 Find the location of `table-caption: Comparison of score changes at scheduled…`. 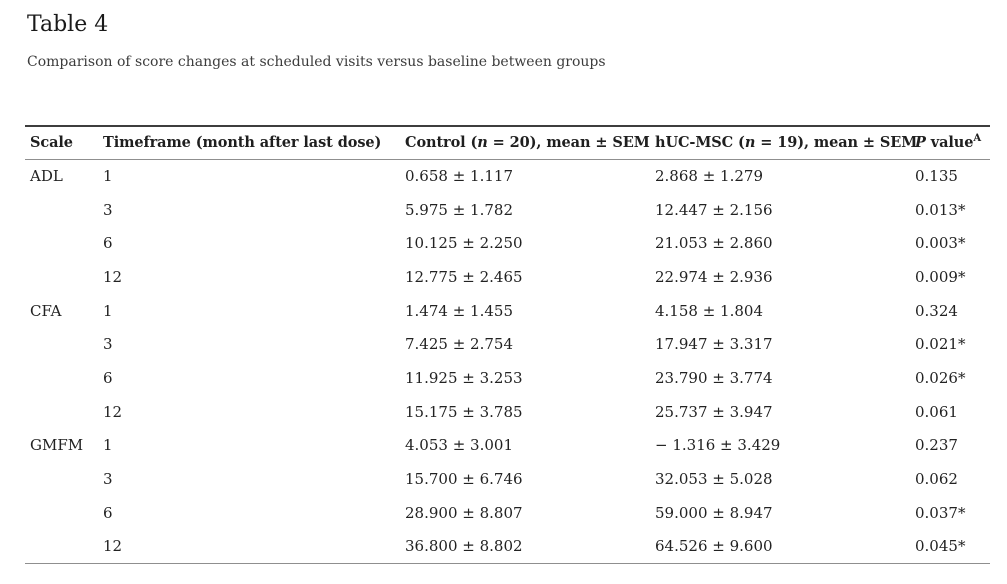

table-caption: Comparison of score changes at scheduled… is located at coordinates (316, 62).